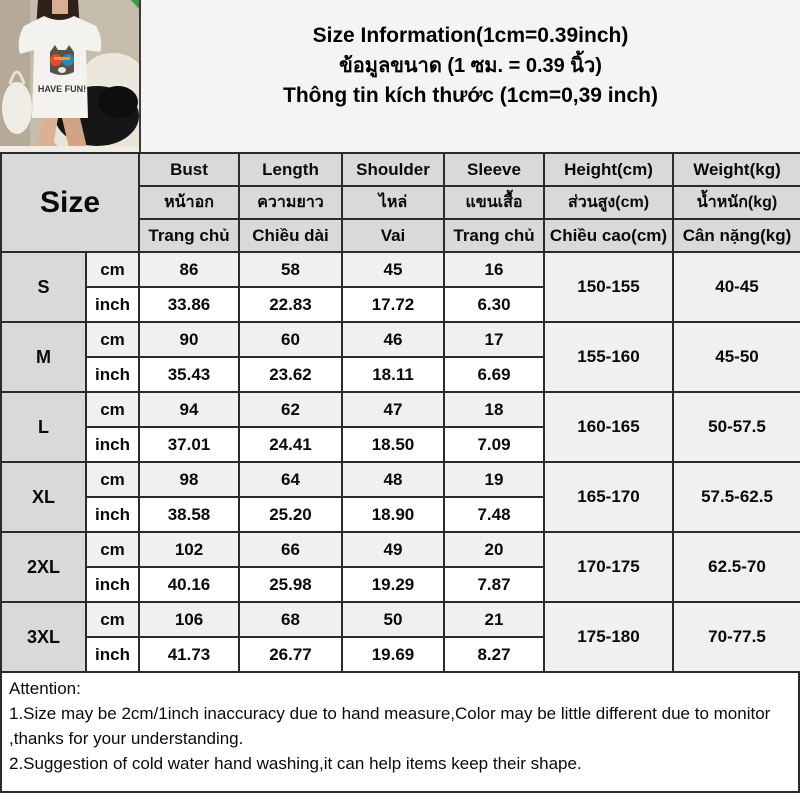 This screenshot has width=800, height=800. Describe the element at coordinates (189, 584) in the screenshot. I see `measurement-cell: 40.16` at that location.